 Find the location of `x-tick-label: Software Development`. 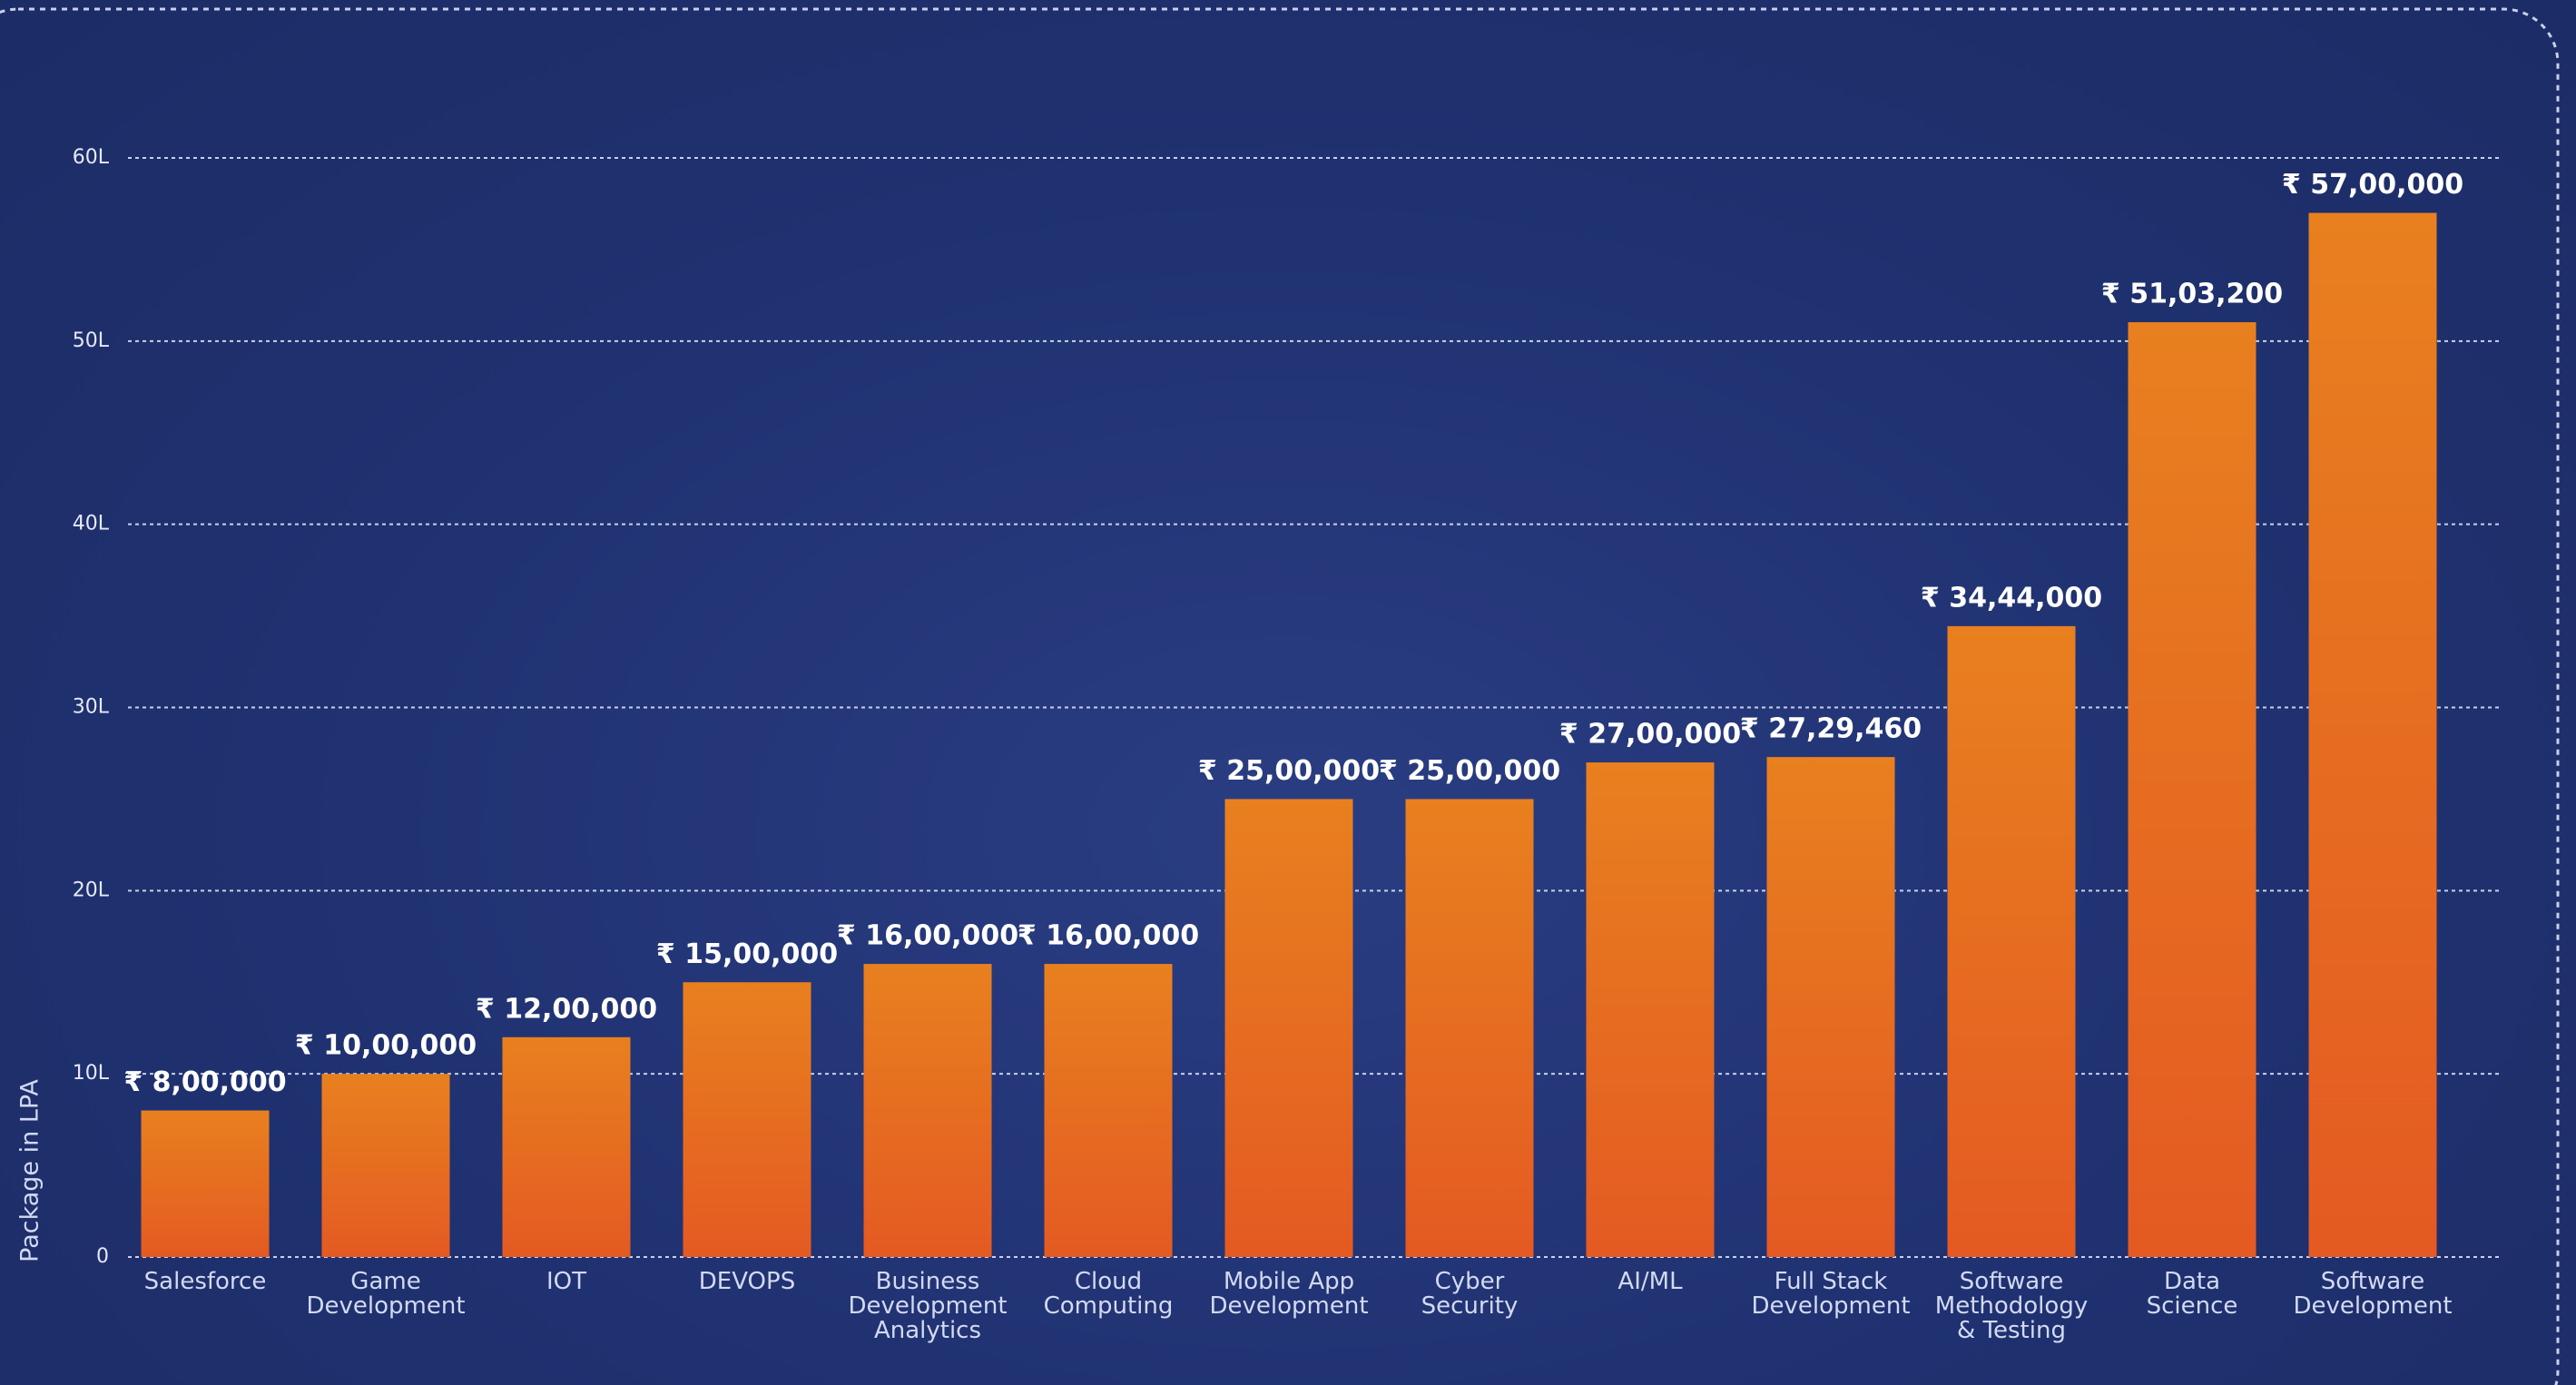

x-tick-label: Software Development is located at coordinates (2373, 1294).